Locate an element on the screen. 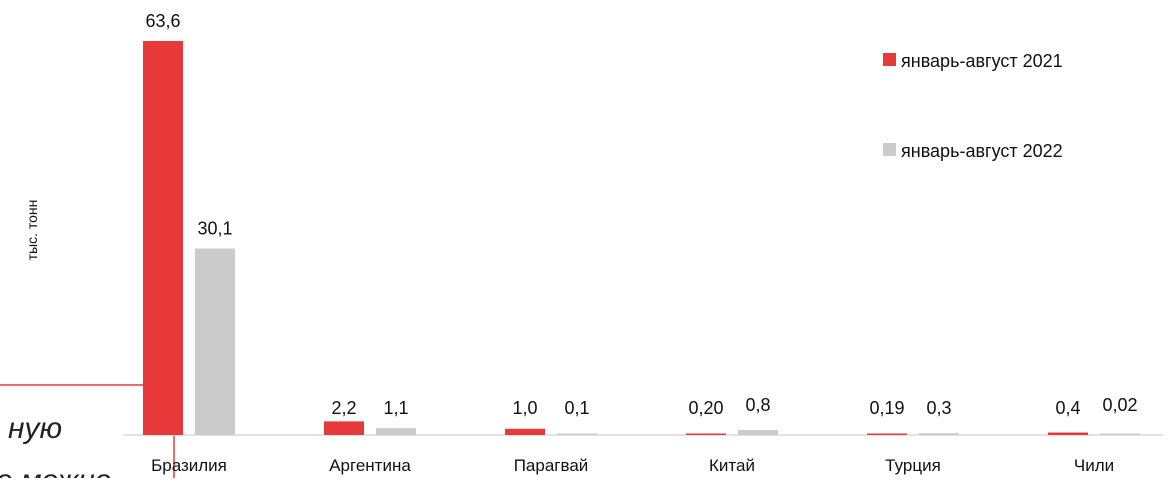 The height and width of the screenshot is (483, 1171). category-labels-group: Бразилия Аргентина Парагвай Китай Турция Чили is located at coordinates (632, 465).